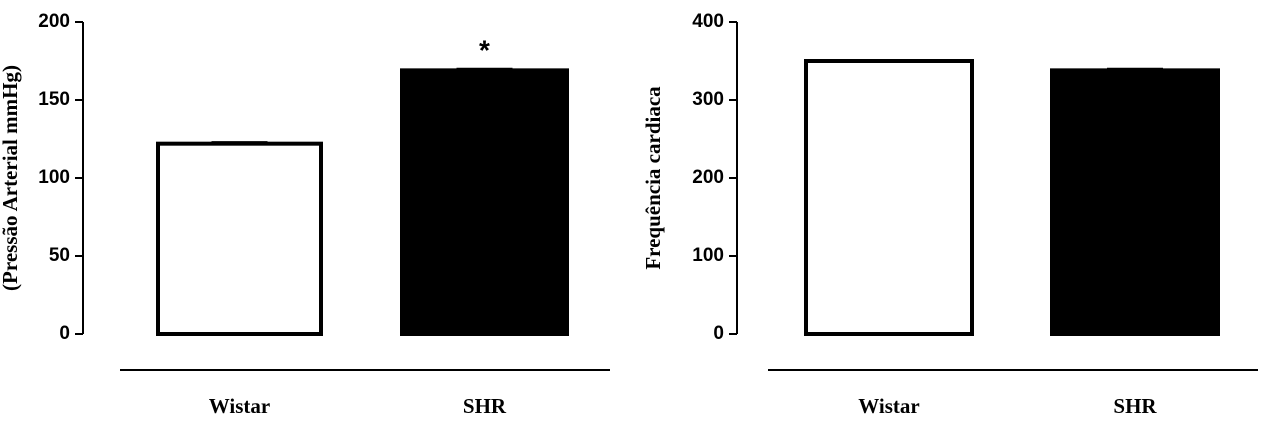 The image size is (1263, 423). What do you see at coordinates (708, 99) in the screenshot?
I see `y-tick-label: 300` at bounding box center [708, 99].